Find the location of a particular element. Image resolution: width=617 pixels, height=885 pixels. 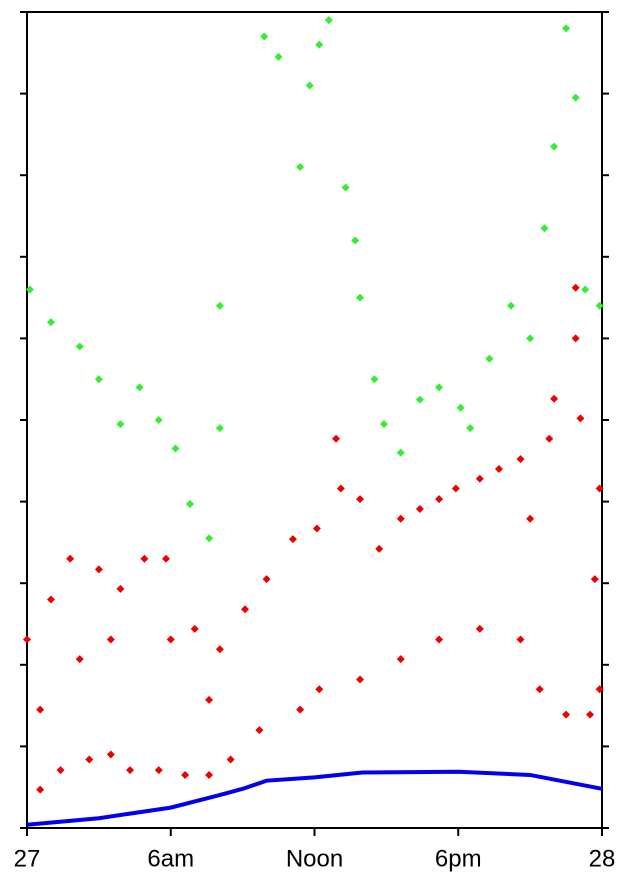

x-tick-label: 27 is located at coordinates (27, 858).